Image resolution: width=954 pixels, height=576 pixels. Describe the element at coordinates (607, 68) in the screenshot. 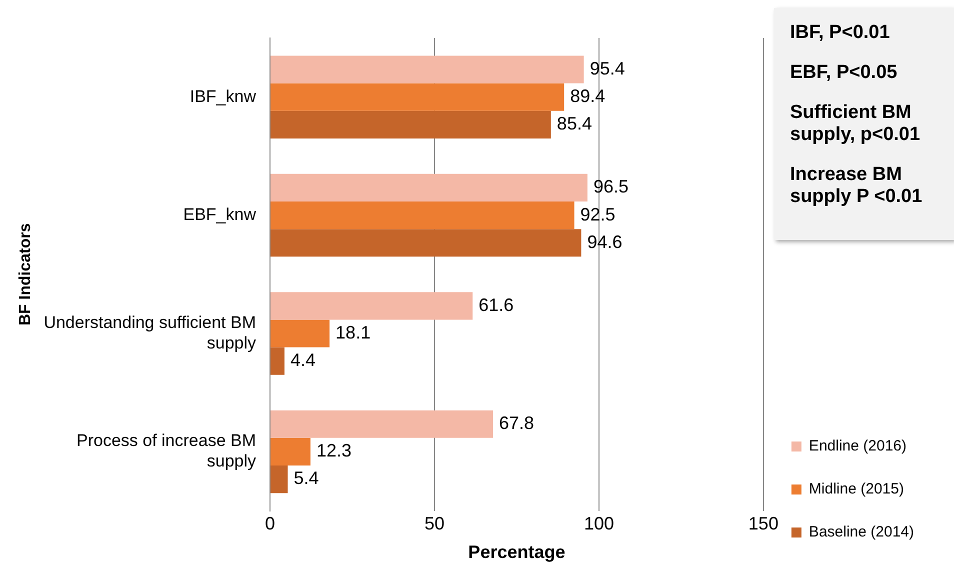

I see `data-label: 95.4` at that location.